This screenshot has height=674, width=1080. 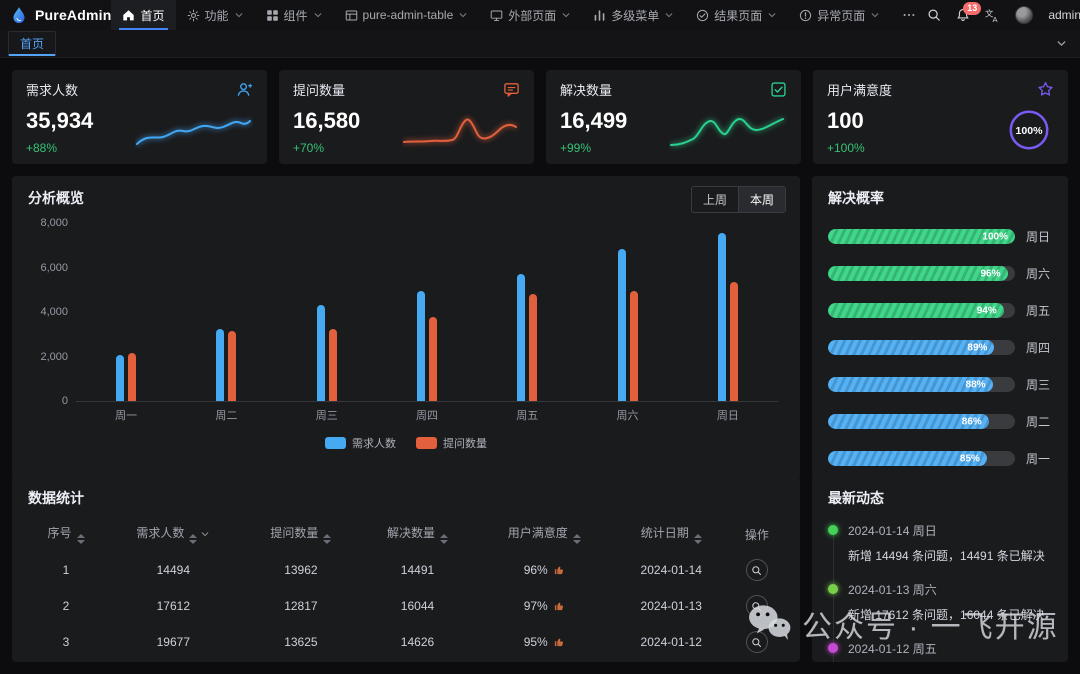 I want to click on nav-item-result-pages: 结果页面, so click(x=736, y=15).